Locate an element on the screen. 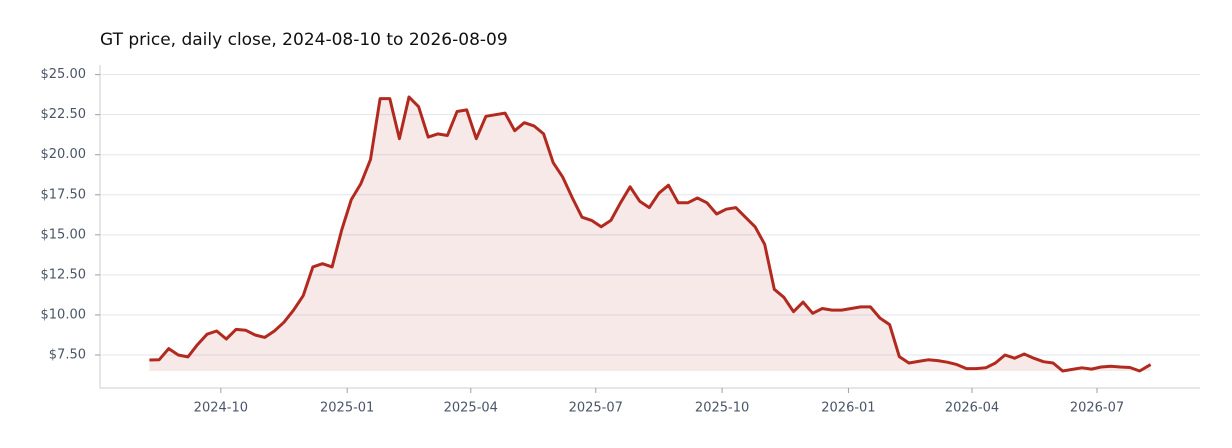  x-tick-label: 2025-01 is located at coordinates (347, 408).